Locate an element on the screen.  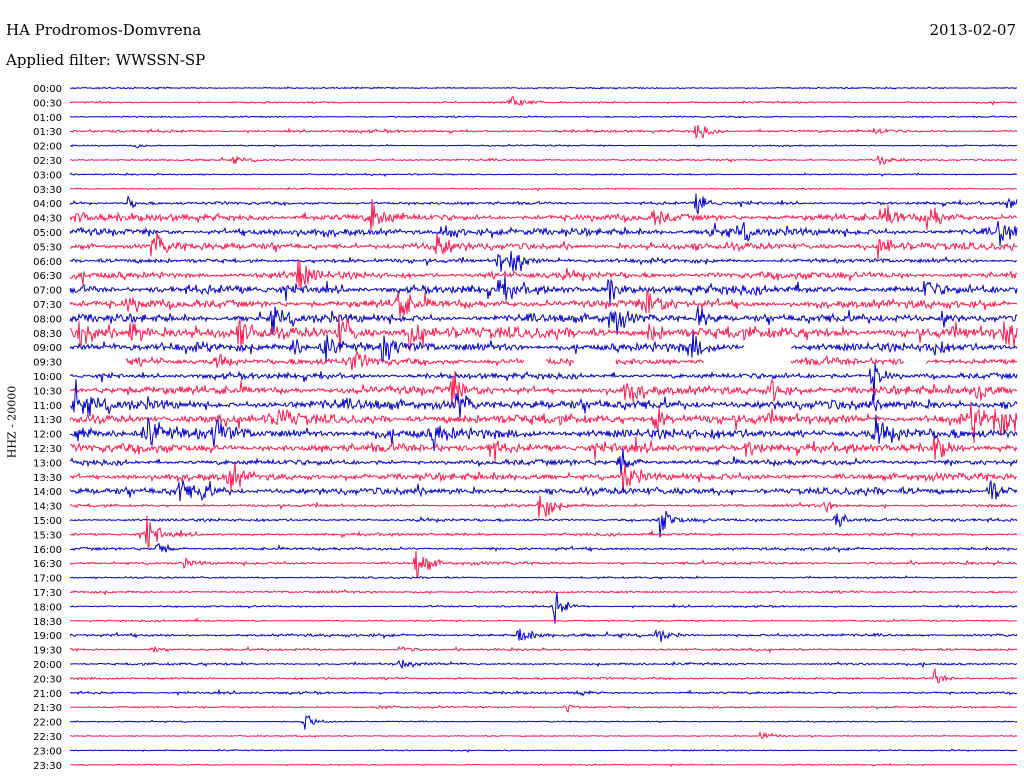
row-time-label: 01:00 is located at coordinates (47, 118).